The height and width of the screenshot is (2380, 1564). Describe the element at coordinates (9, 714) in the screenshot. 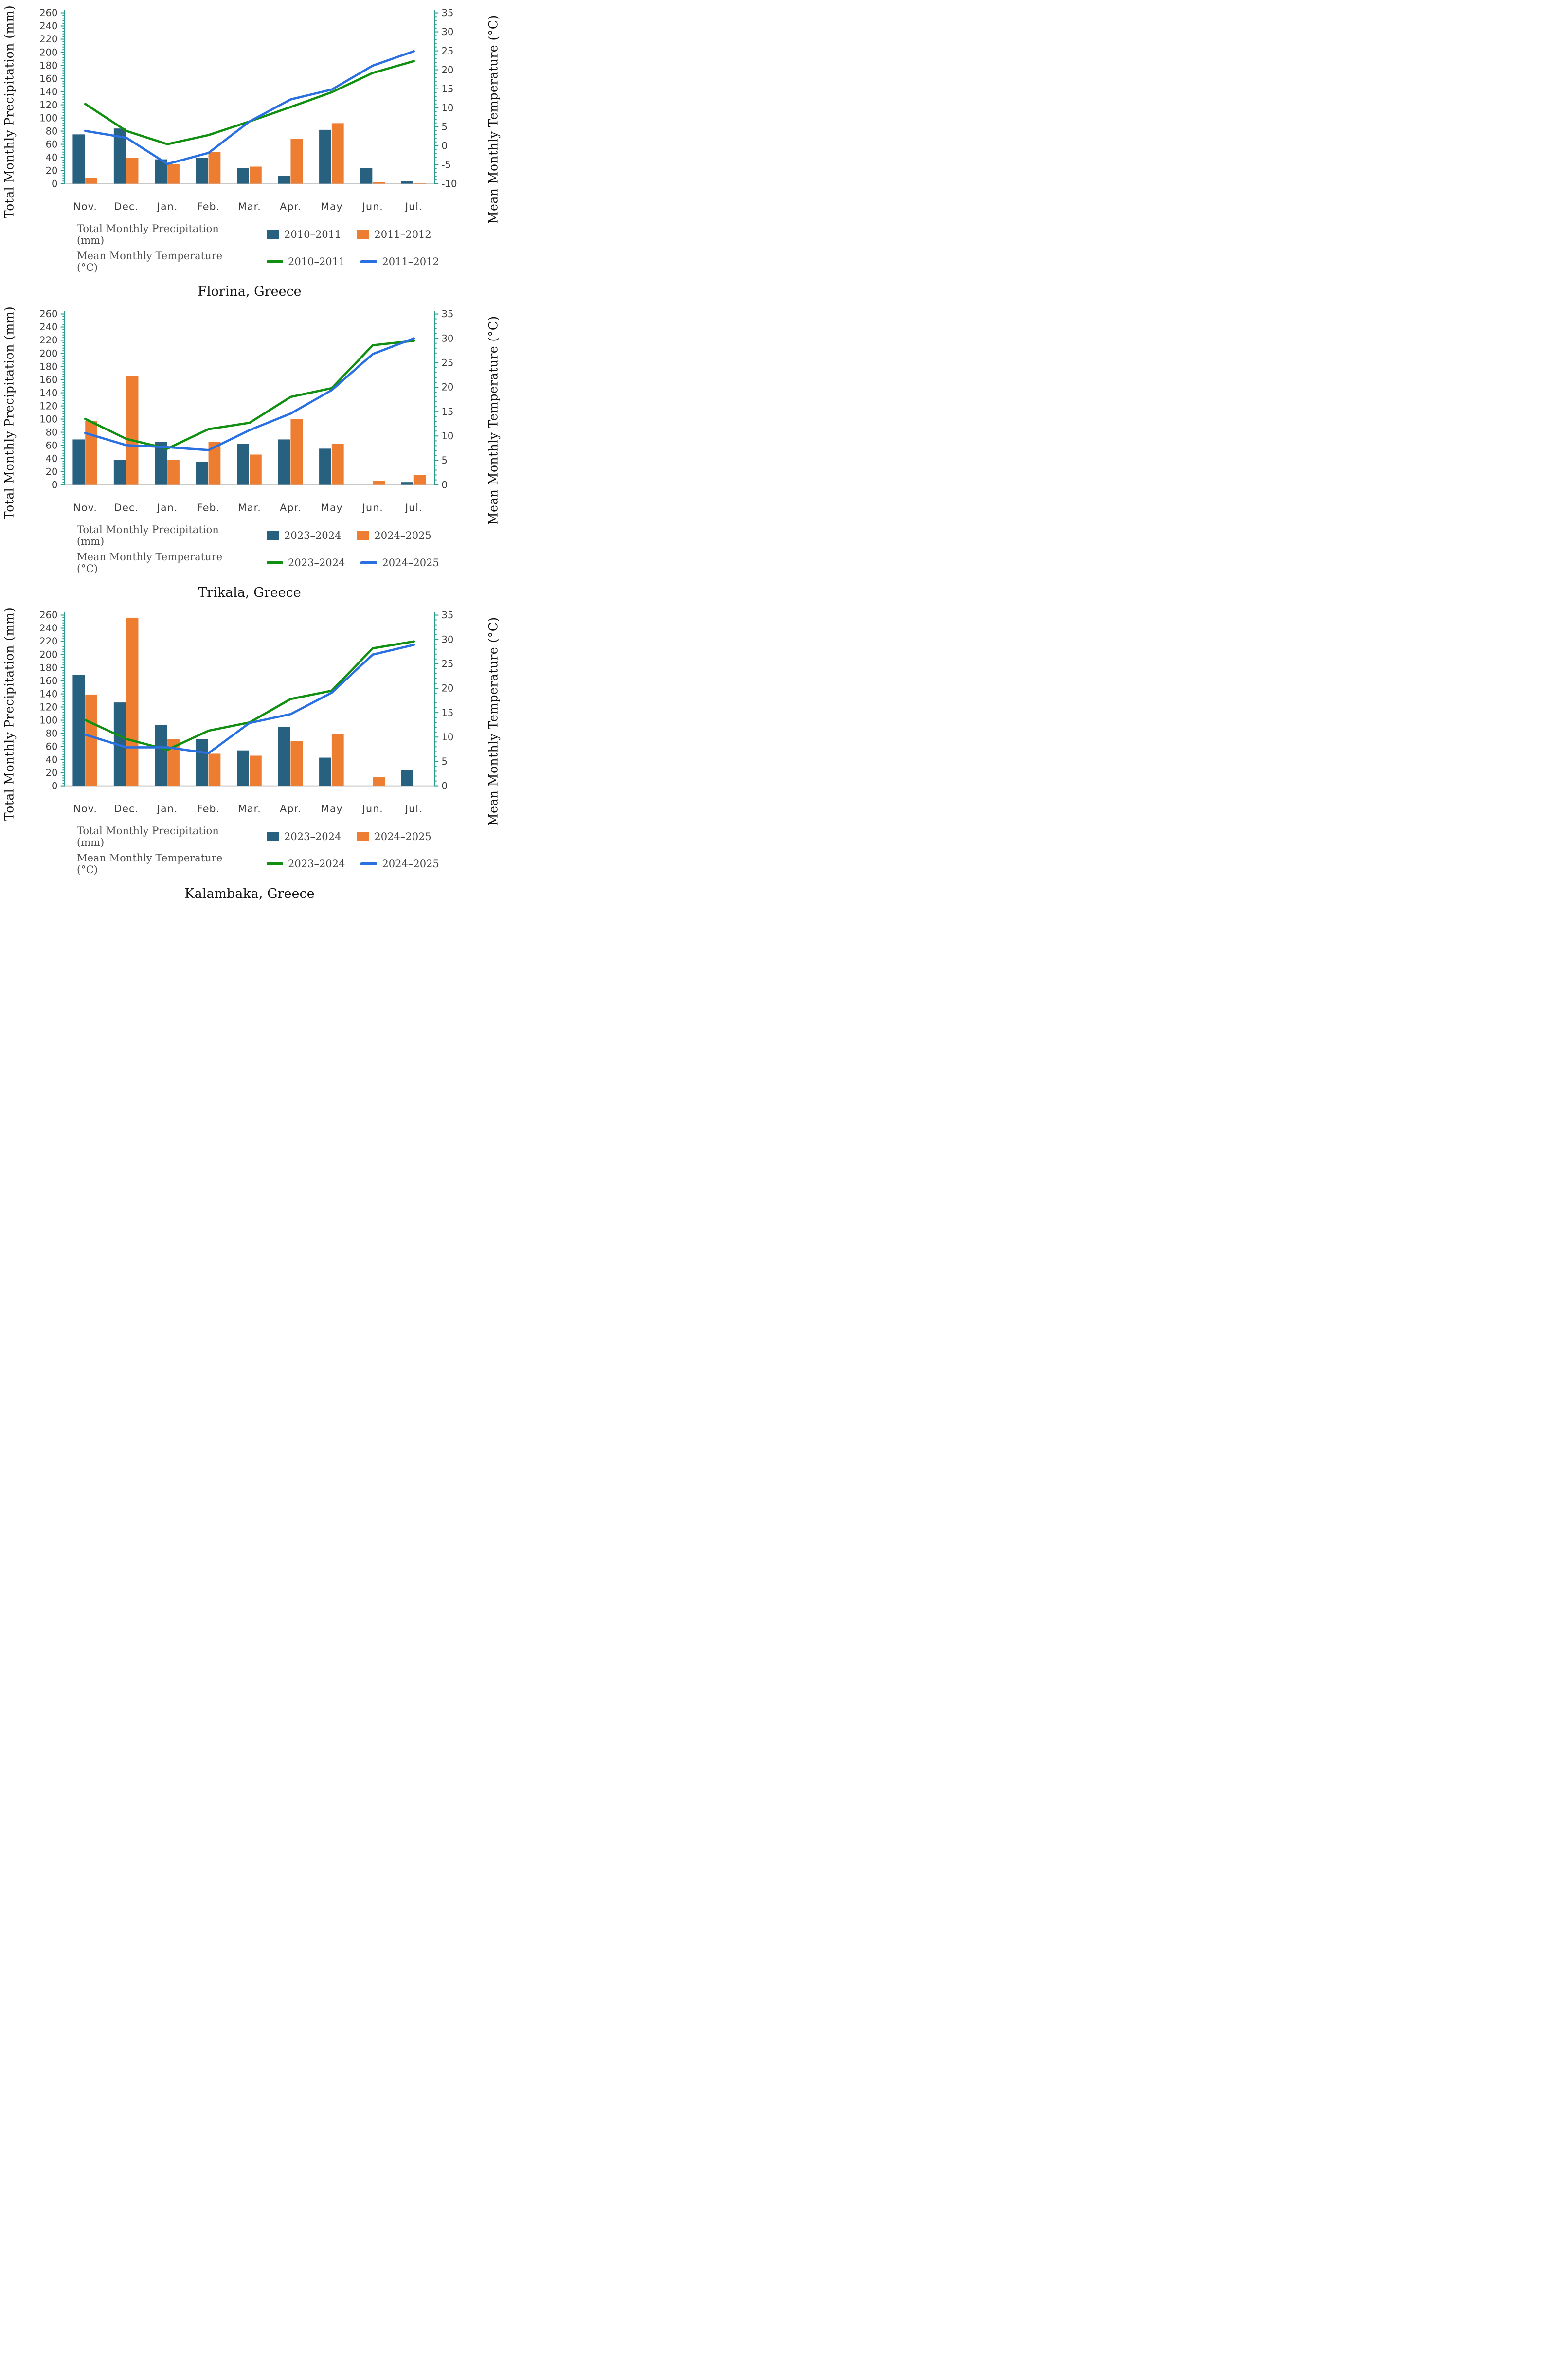

I see `left-axis-title: Total Monthly Precipitation (mm)` at that location.